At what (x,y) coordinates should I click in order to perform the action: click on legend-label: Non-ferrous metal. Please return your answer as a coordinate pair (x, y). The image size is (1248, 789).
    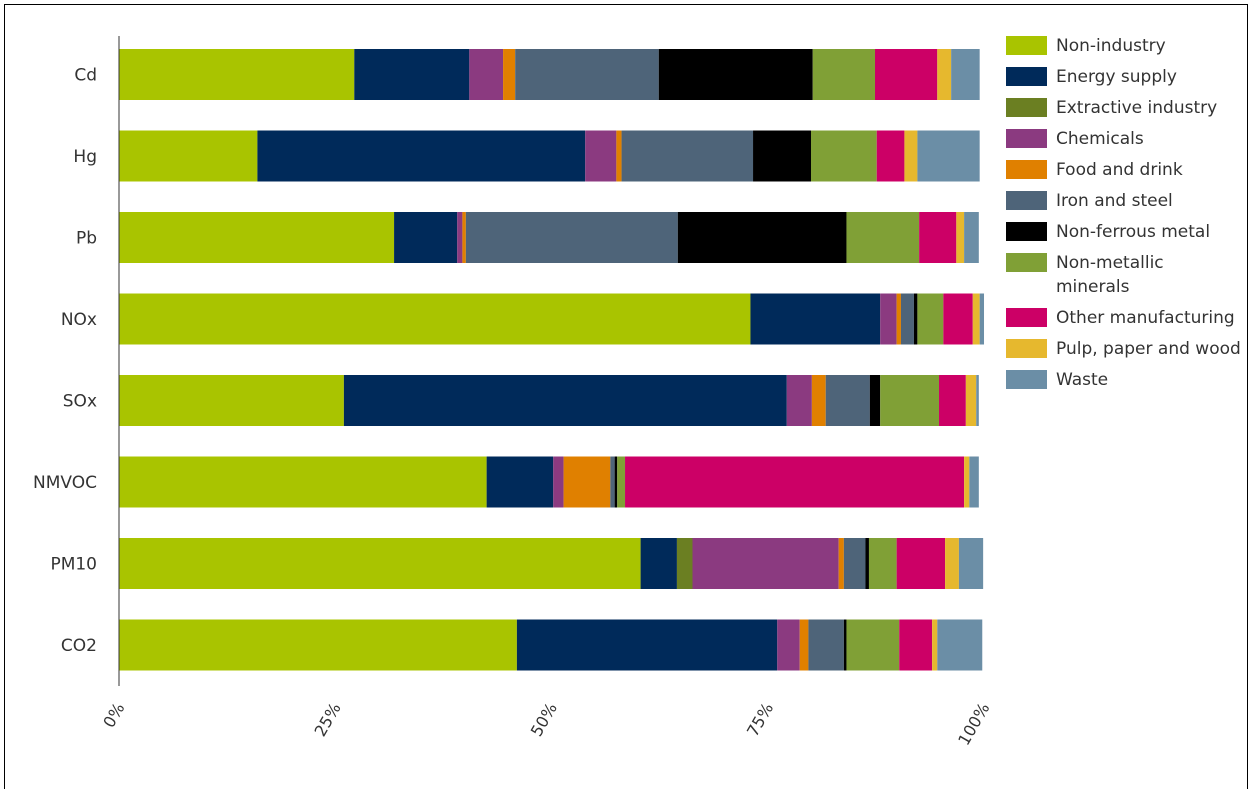
    Looking at the image, I should click on (1133, 232).